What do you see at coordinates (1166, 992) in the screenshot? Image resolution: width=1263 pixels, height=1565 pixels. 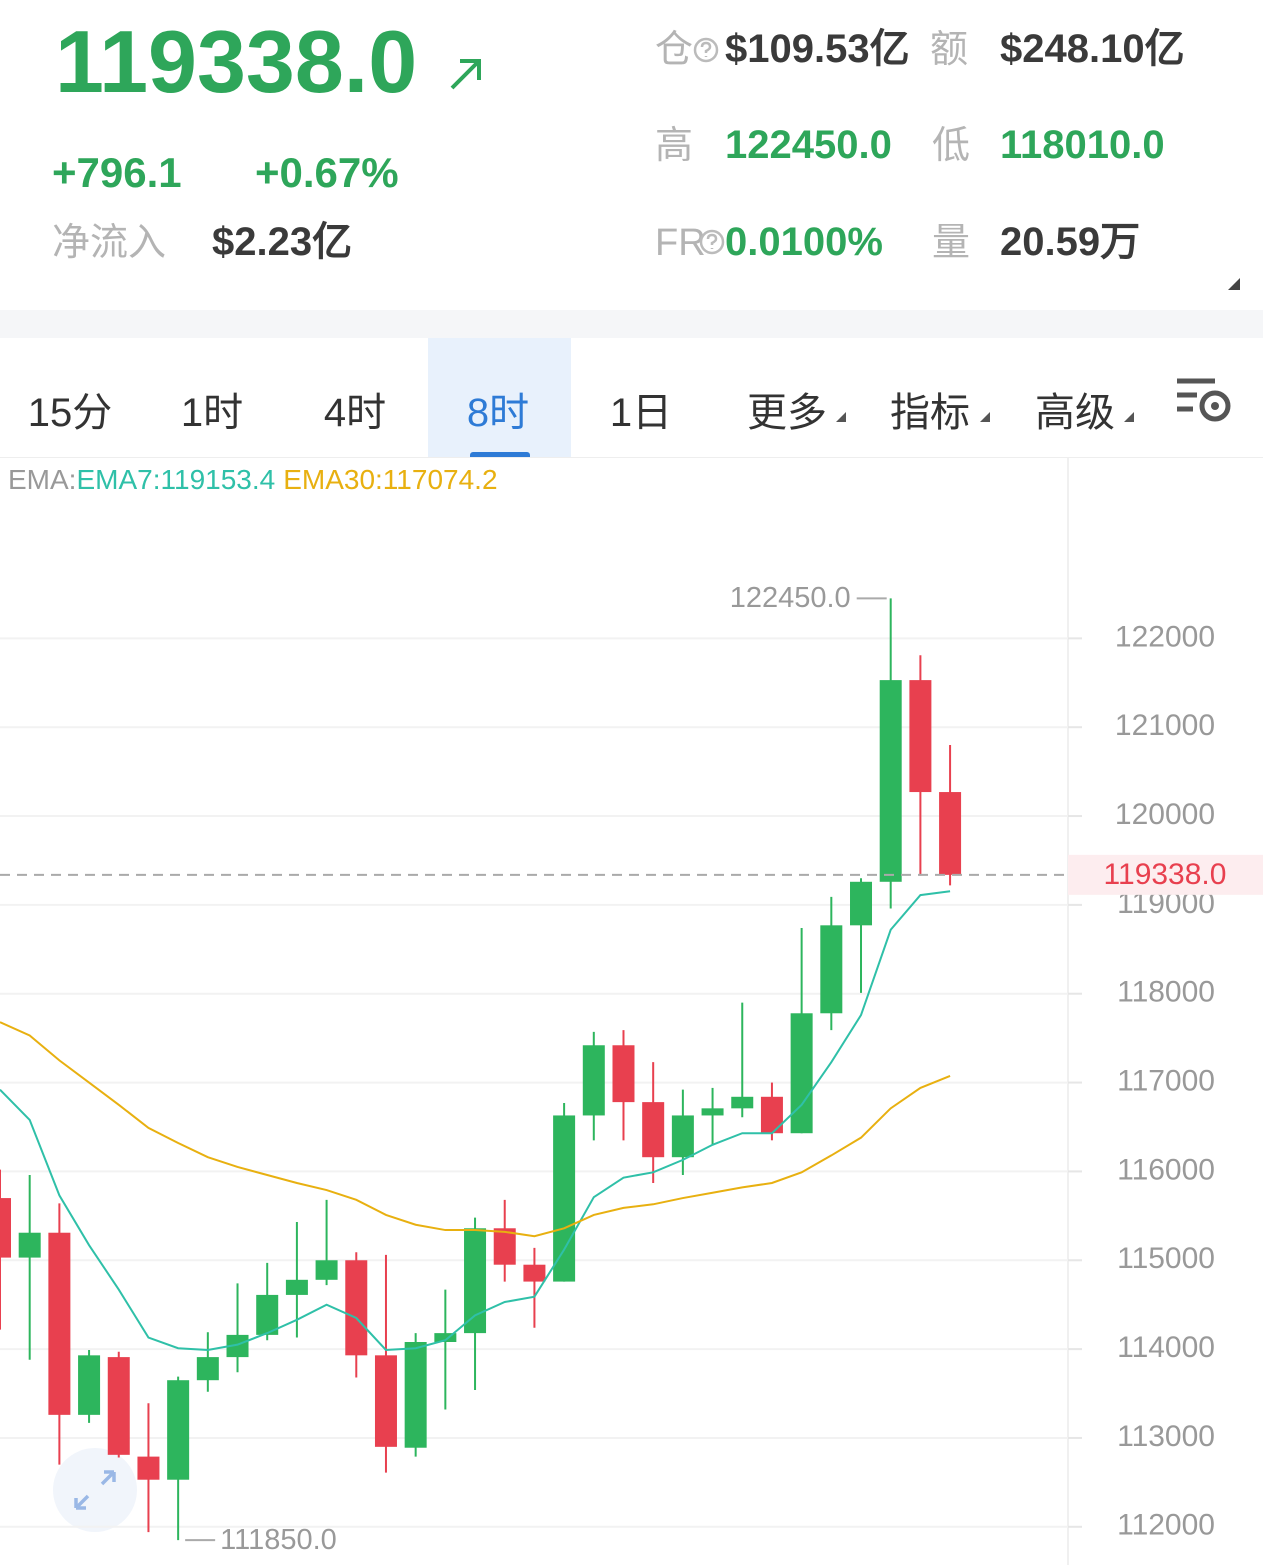 I see `y-tick-label: 118000` at bounding box center [1166, 992].